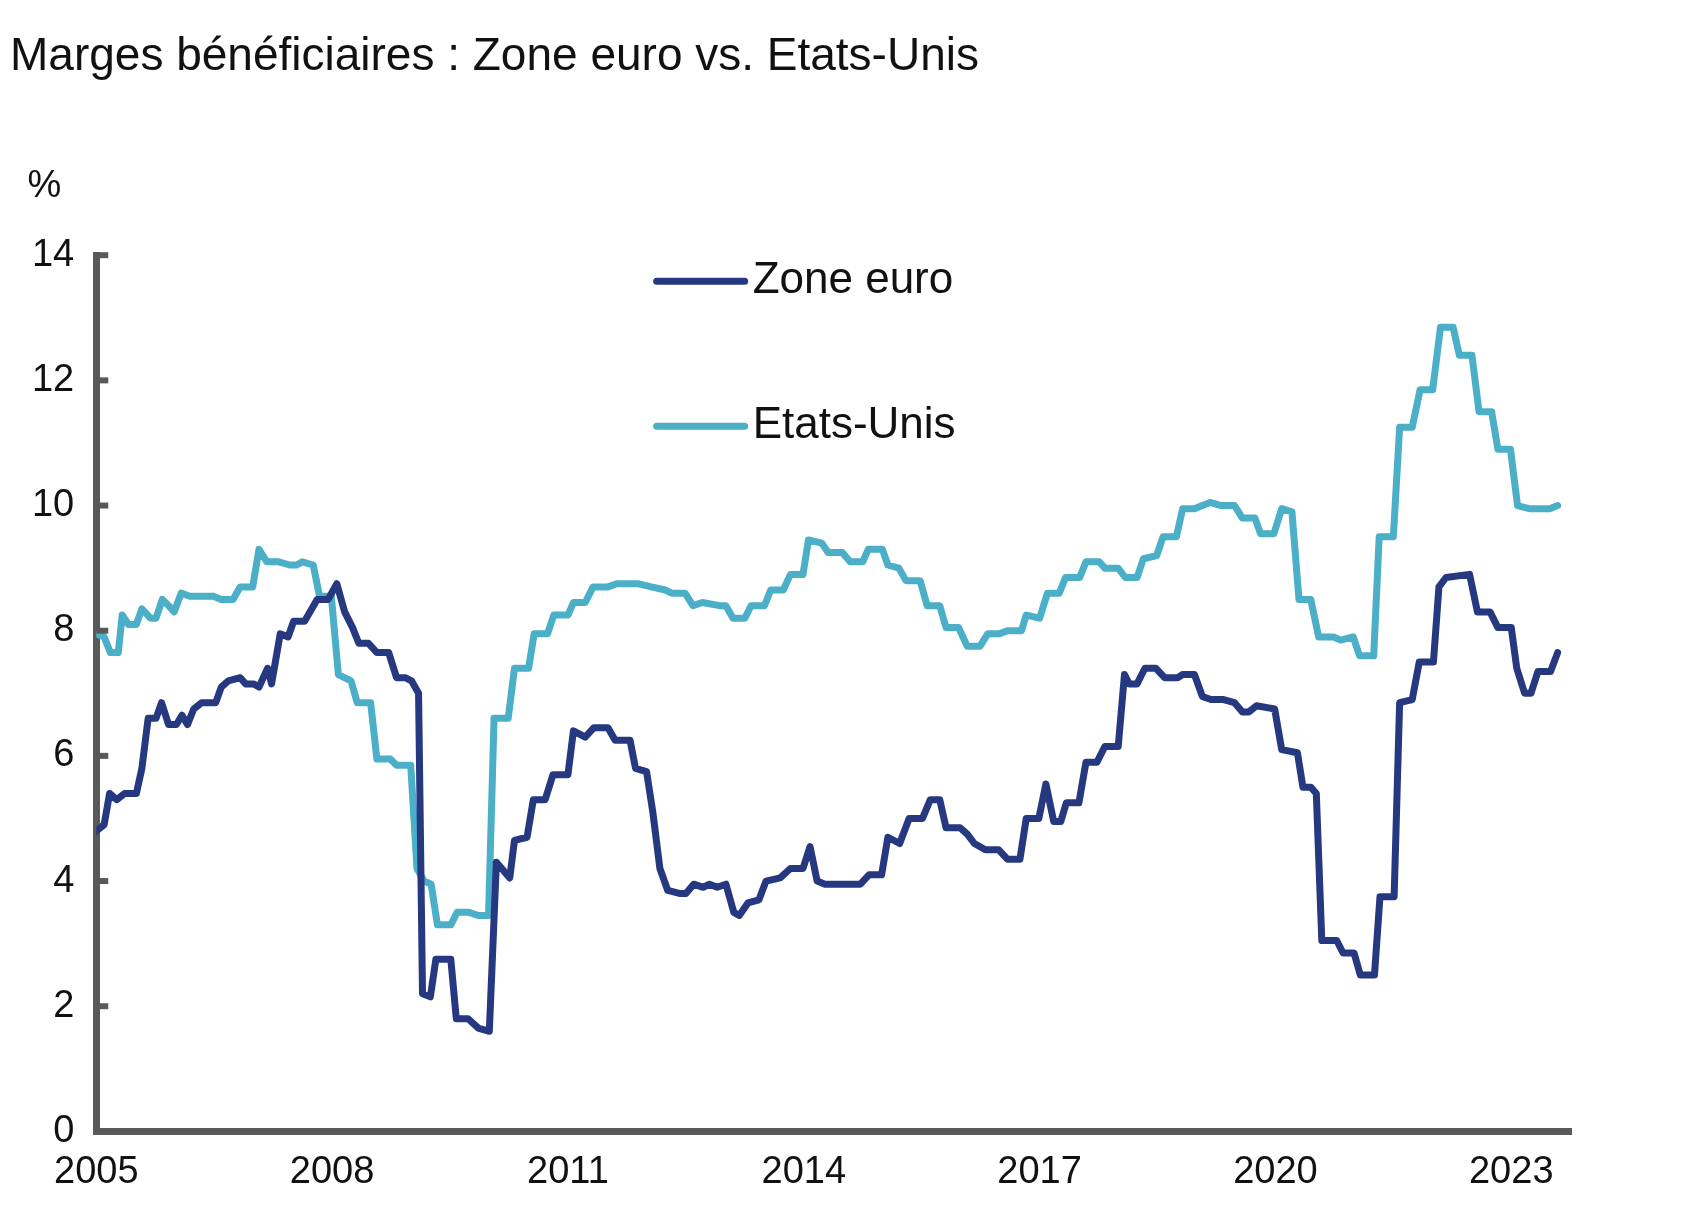 The height and width of the screenshot is (1223, 1681). I want to click on x-tick-label: 2008, so click(332, 1169).